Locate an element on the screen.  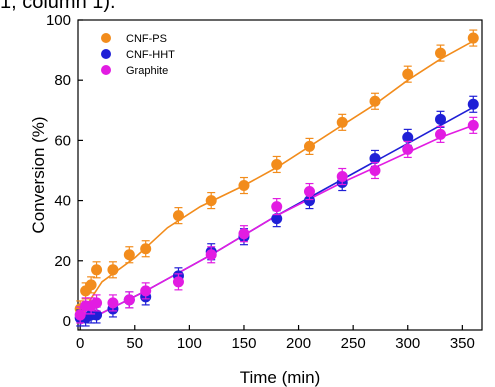
legend-item: Graphite is located at coordinates (134, 71).